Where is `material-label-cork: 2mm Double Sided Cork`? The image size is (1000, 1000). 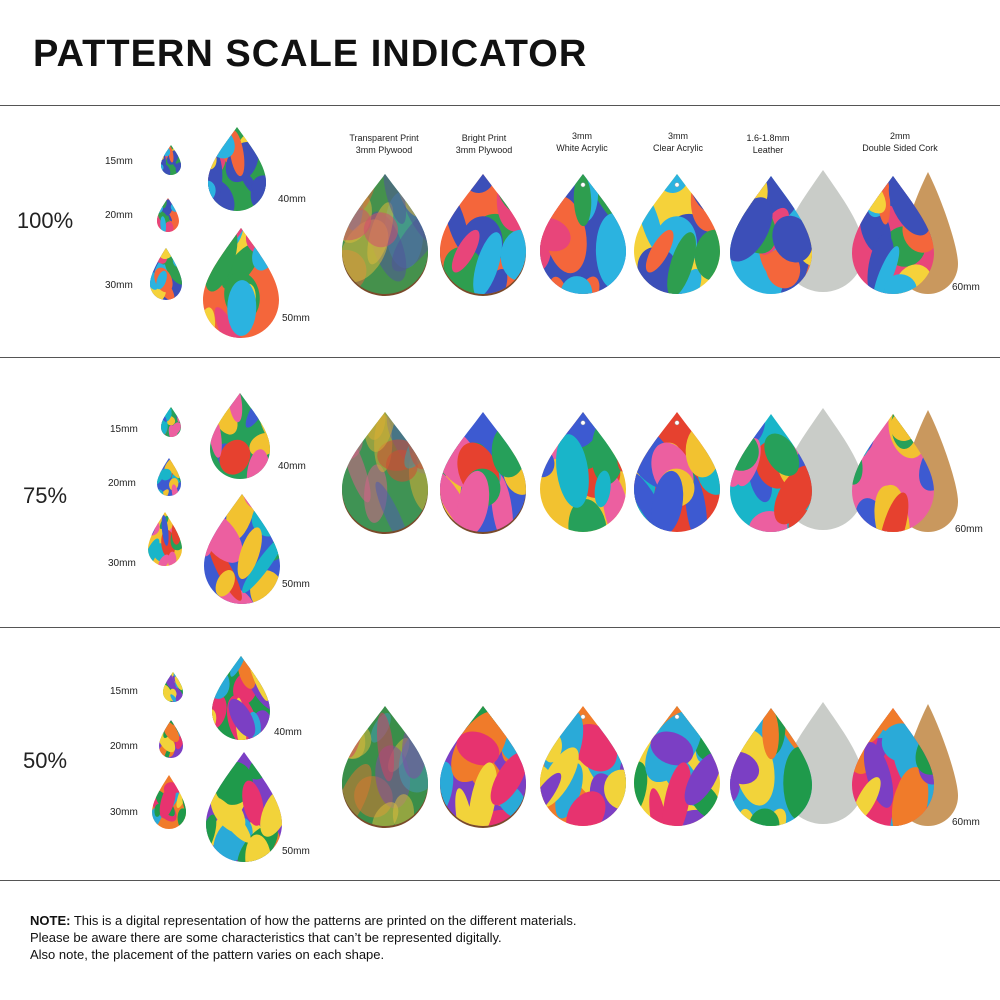 material-label-cork: 2mm Double Sided Cork is located at coordinates (900, 142).